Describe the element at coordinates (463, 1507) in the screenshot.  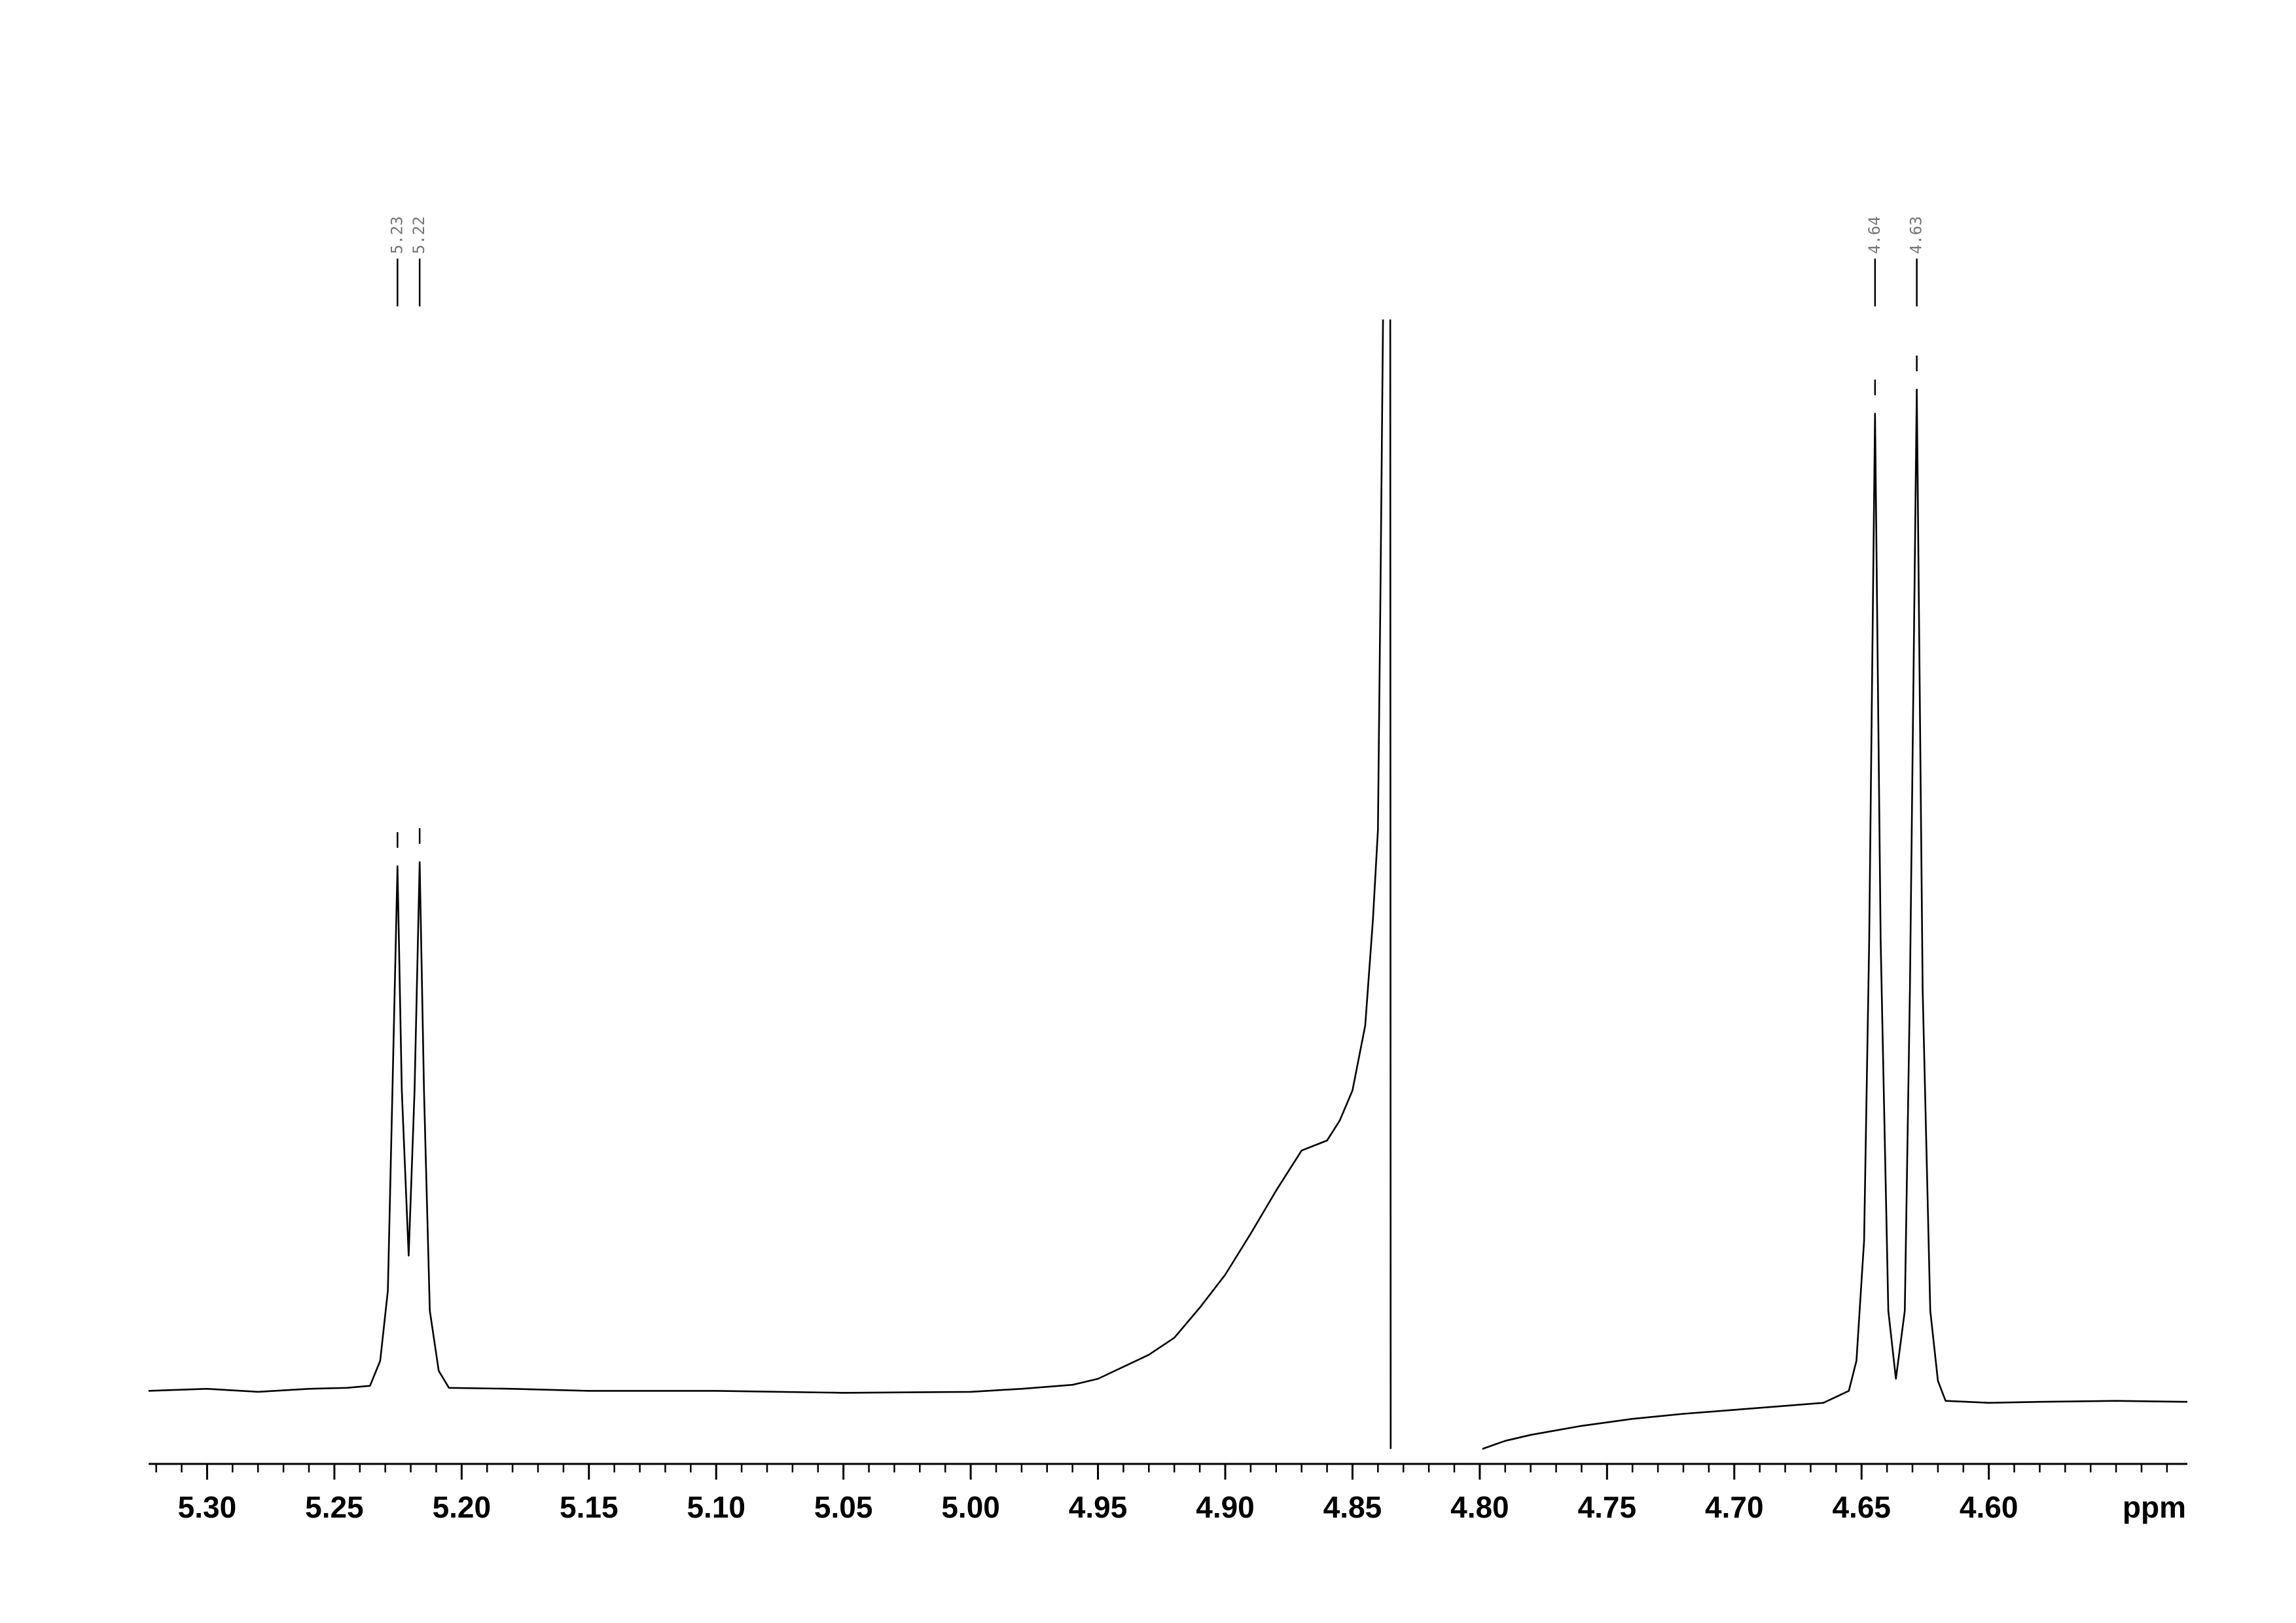
I see `x-tick-label: 5.20` at that location.